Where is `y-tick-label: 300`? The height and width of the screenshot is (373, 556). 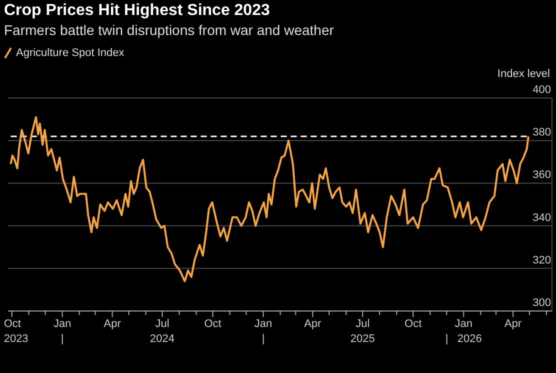 y-tick-label: 300 is located at coordinates (541, 303).